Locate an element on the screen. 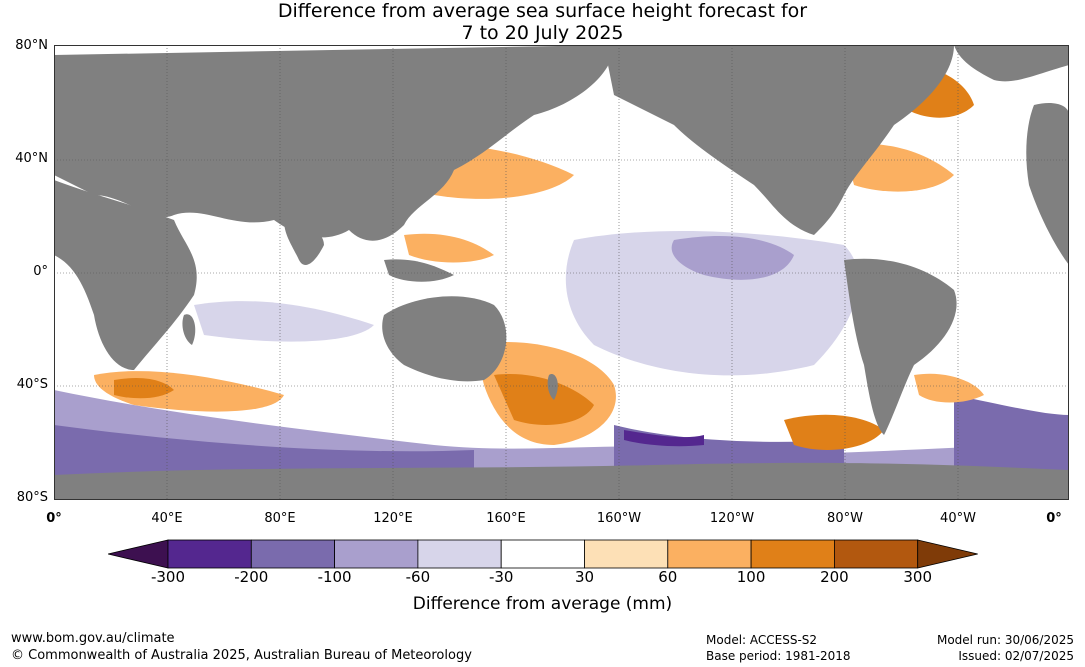 The image size is (1085, 667). lon-label-0-east: 0° is located at coordinates (1054, 518).